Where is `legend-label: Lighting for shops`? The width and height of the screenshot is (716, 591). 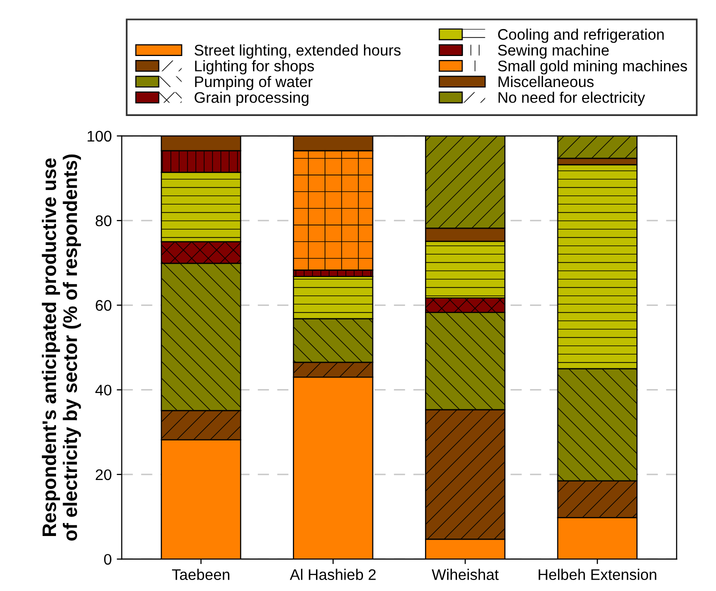 legend-label: Lighting for shops is located at coordinates (254, 67).